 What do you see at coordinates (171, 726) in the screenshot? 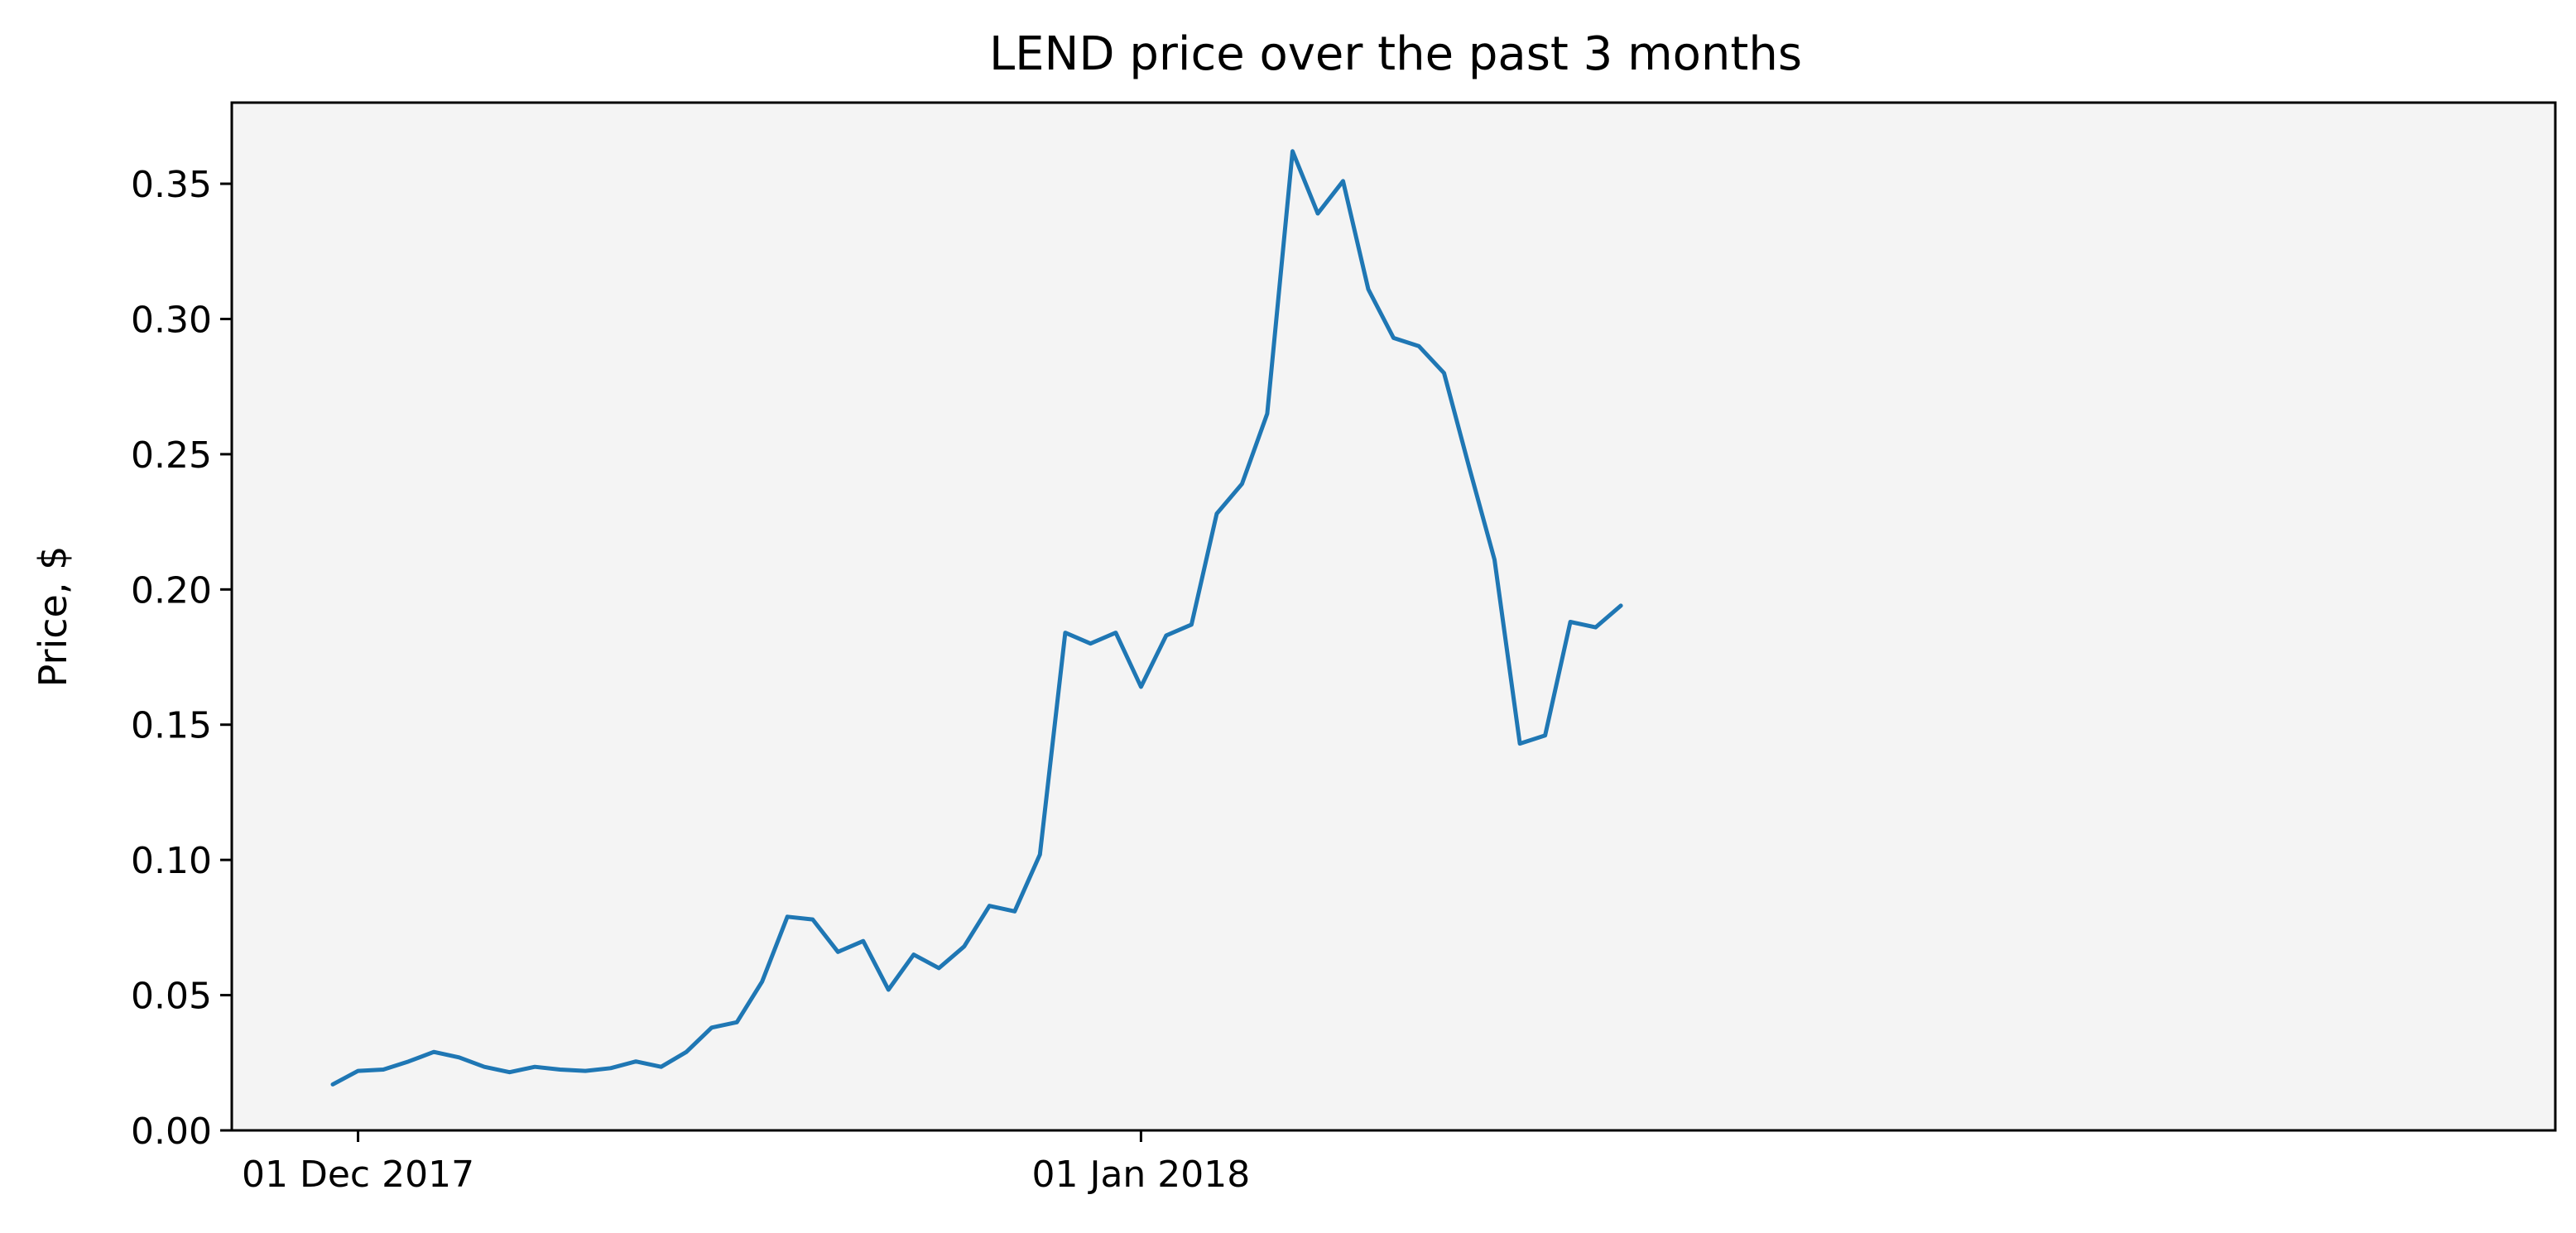
I see `y-tick-label: 0.15` at bounding box center [171, 726].